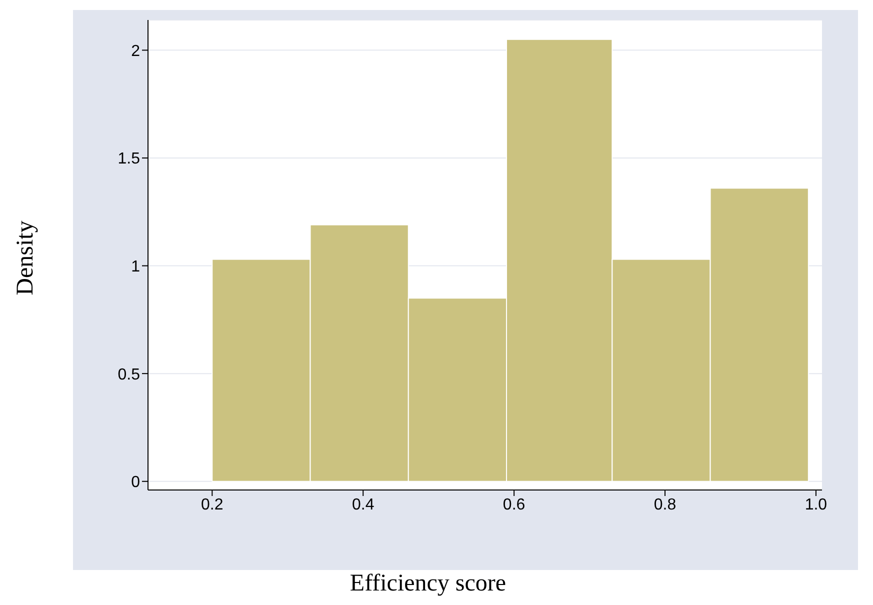  I want to click on x-tick-label: 0.6, so click(514, 505).